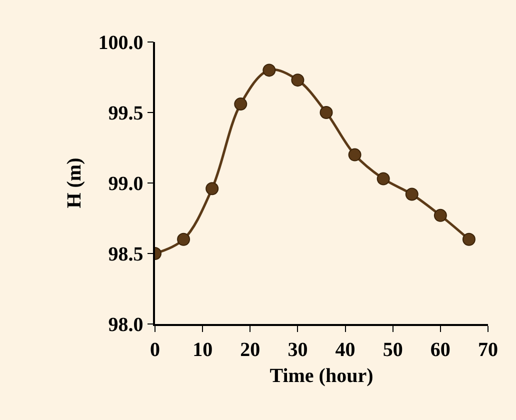 The width and height of the screenshot is (516, 420). Describe the element at coordinates (250, 349) in the screenshot. I see `x-tick-label: 20` at that location.